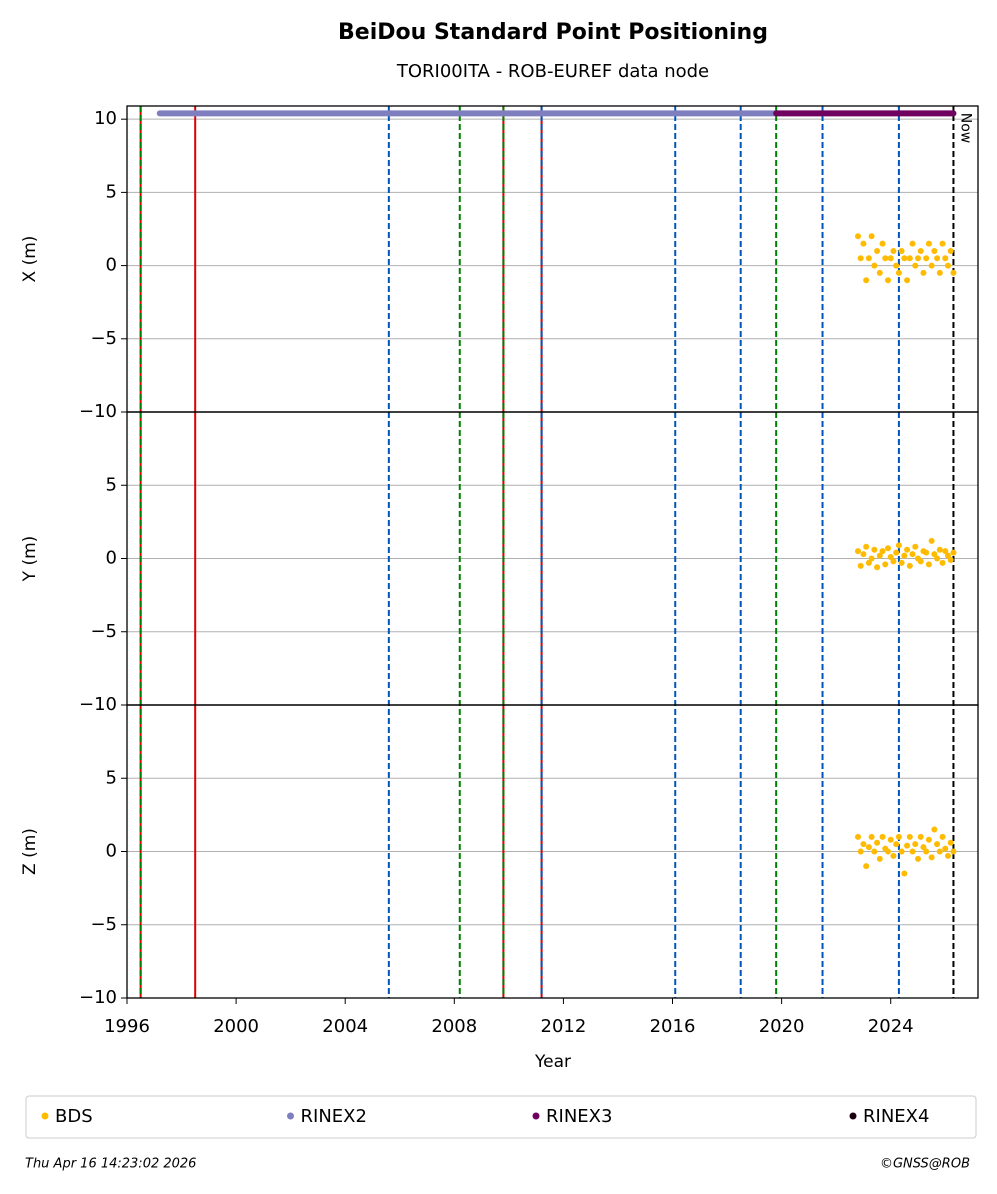  I want to click on chart-title: BeiDou Standard Point Positioning, so click(553, 32).